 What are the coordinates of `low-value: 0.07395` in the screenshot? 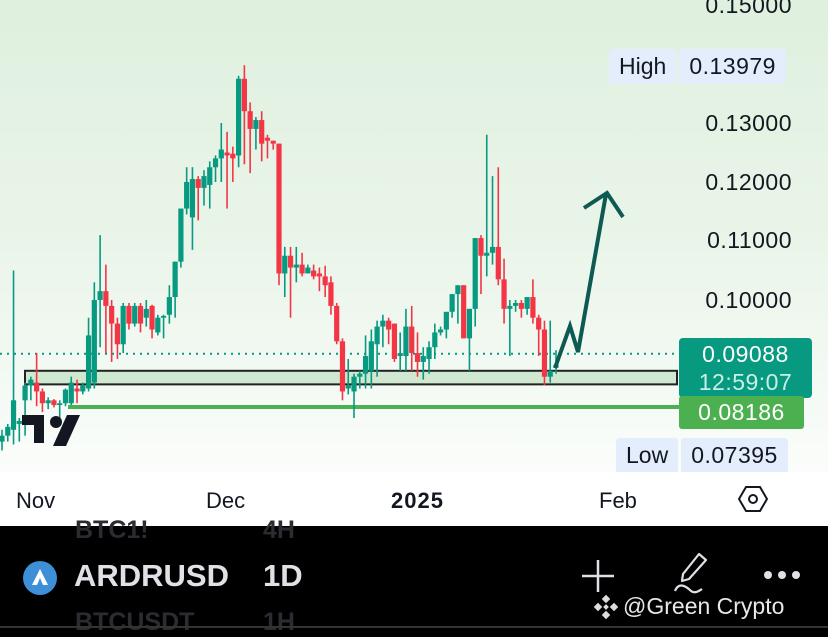 It's located at (734, 455).